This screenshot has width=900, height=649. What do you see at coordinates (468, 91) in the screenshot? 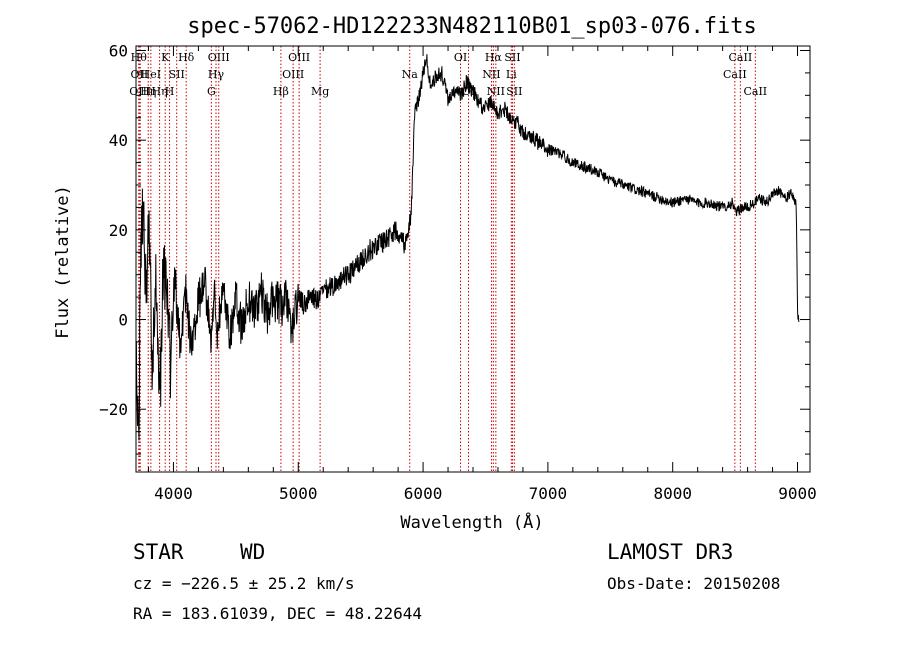
I see `line-label-19: OI` at bounding box center [468, 91].